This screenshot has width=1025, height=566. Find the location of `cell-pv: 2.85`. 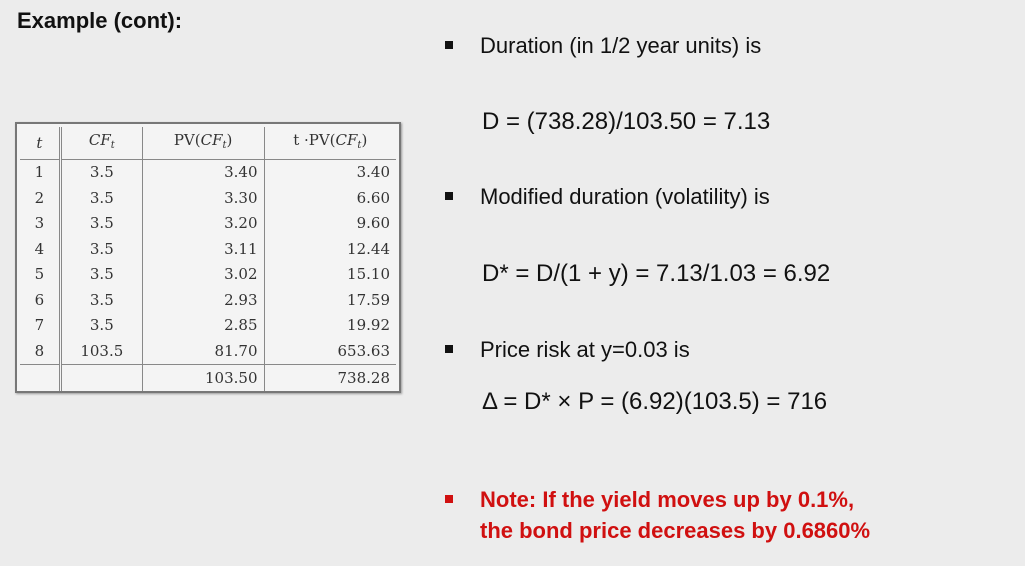

cell-pv: 2.85 is located at coordinates (202, 326).